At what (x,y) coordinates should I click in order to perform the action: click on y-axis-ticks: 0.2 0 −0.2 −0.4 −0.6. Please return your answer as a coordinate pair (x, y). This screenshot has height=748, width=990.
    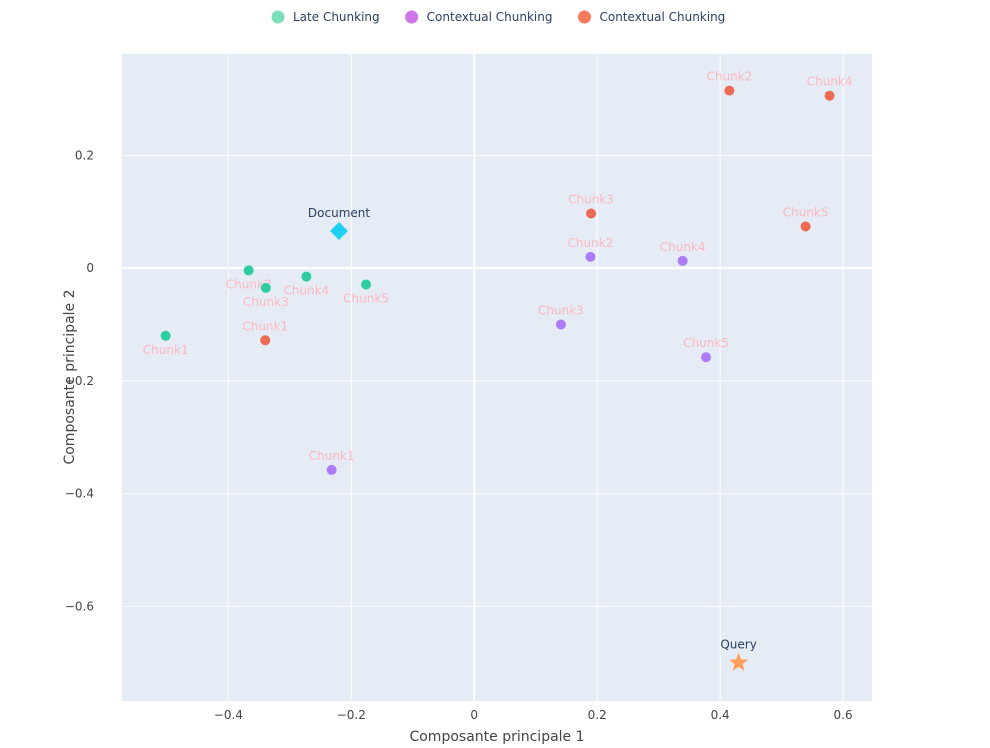
    Looking at the image, I should click on (79, 380).